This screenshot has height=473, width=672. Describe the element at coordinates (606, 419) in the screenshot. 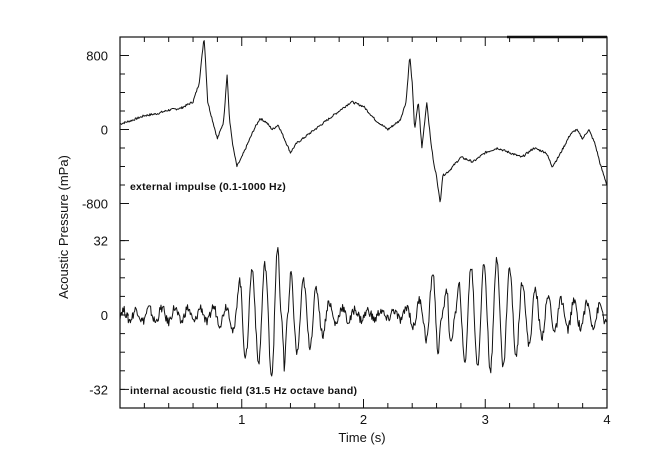

I see `x-tick-label: 4` at that location.